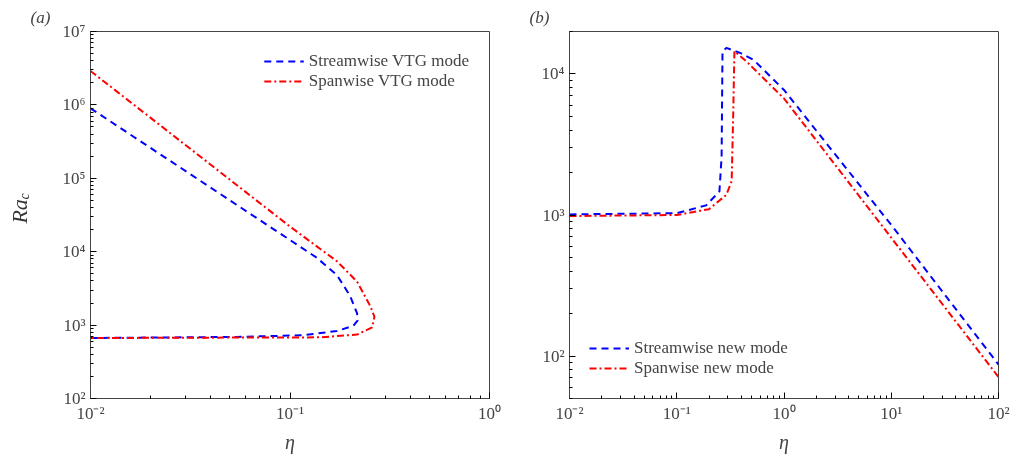  I want to click on x-tick-label: 10², so click(998, 413).